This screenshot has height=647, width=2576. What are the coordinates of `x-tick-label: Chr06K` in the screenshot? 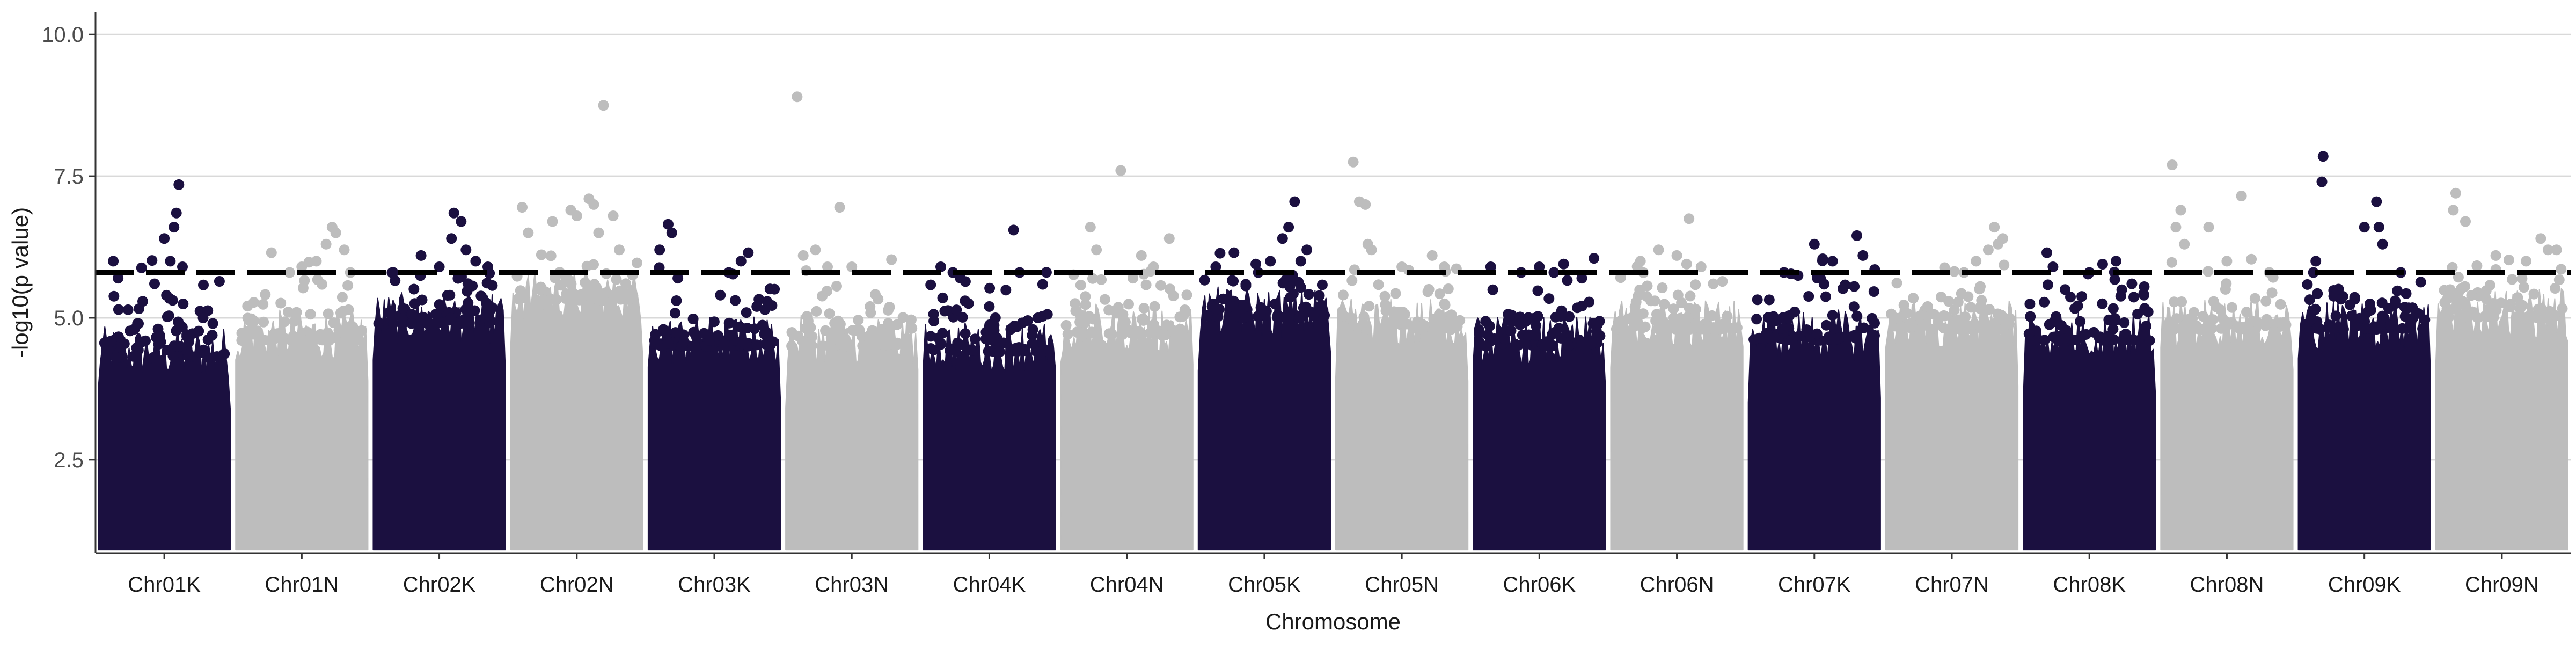 It's located at (1539, 585).